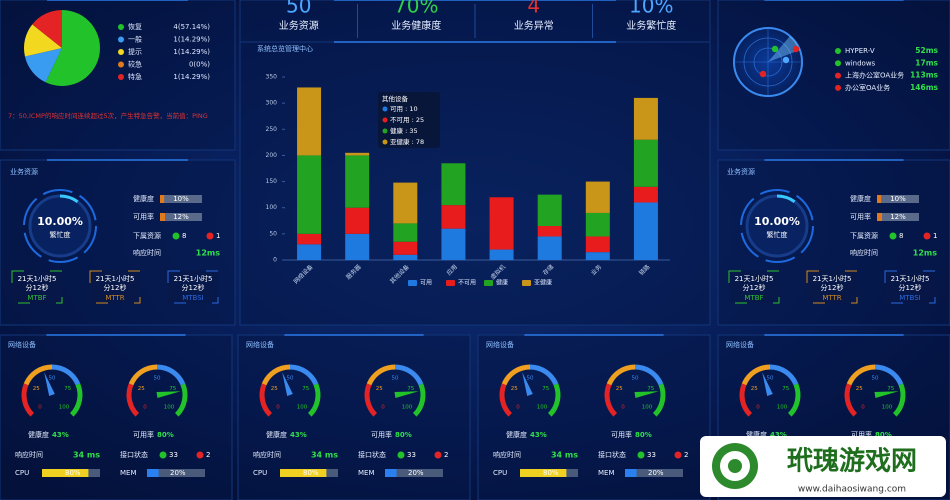 The width and height of the screenshot is (950, 500). Describe the element at coordinates (741, 171) in the screenshot. I see `panel-title: 业务资源` at that location.